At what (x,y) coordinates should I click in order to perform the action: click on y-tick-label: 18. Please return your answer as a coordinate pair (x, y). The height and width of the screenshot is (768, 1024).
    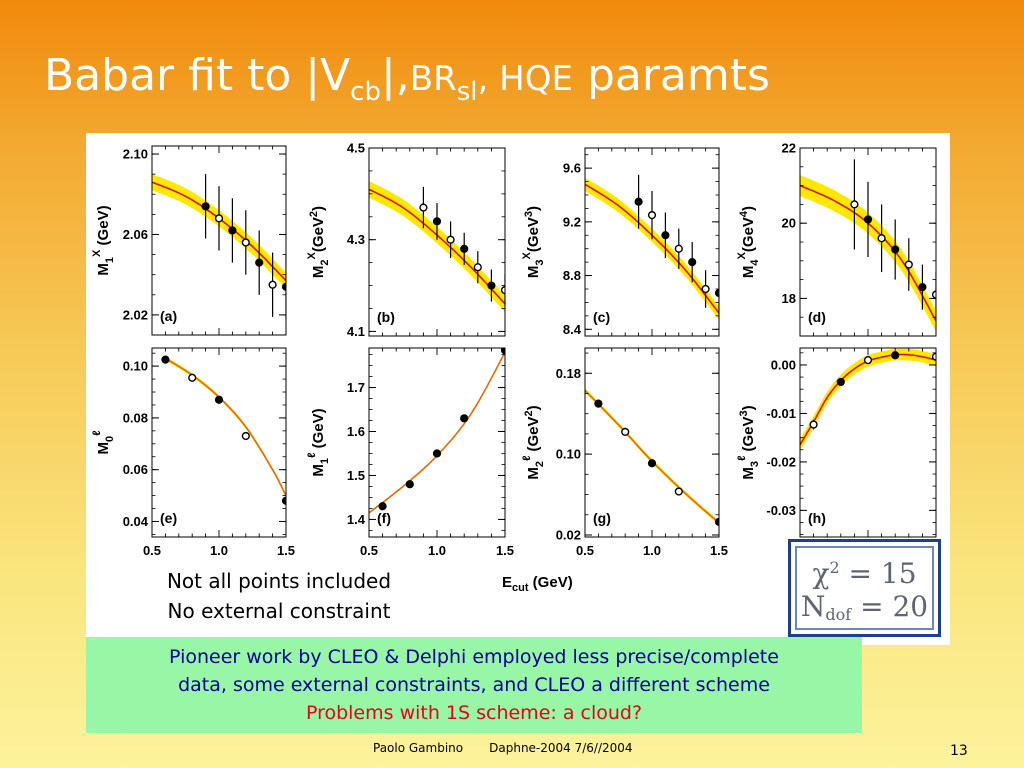
    Looking at the image, I should click on (789, 298).